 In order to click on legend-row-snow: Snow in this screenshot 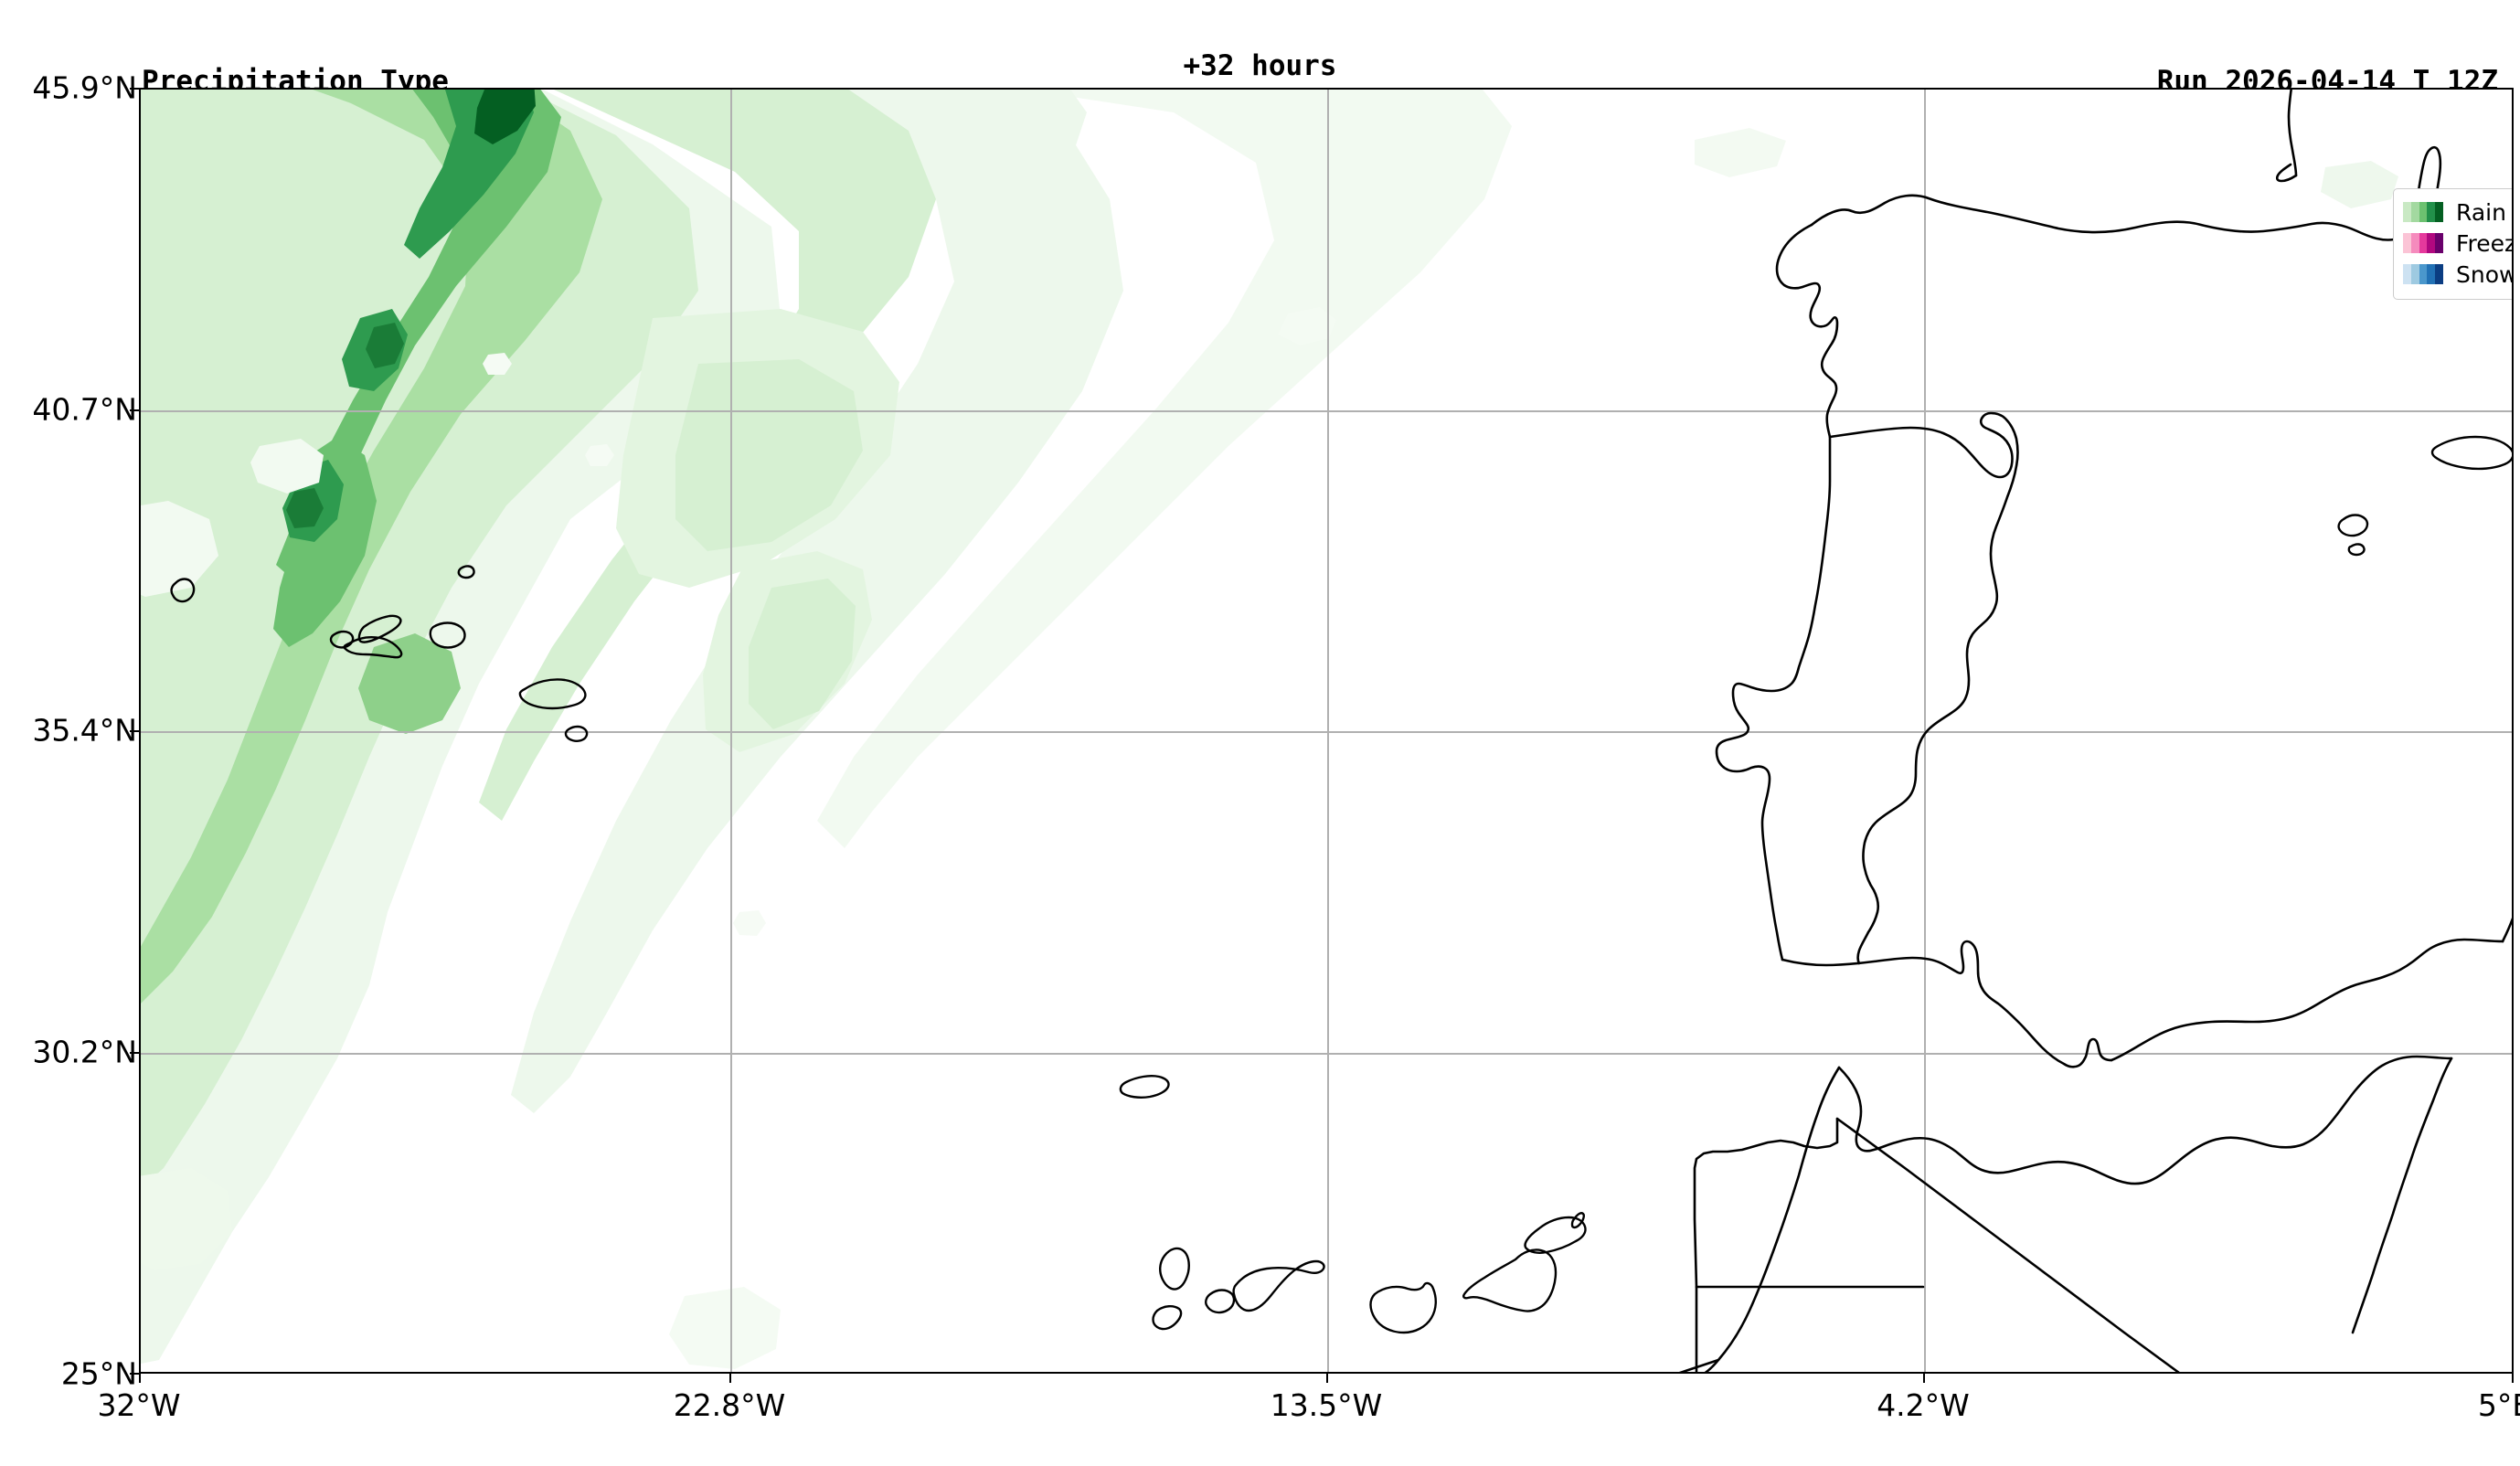, I will do `click(2459, 274)`.